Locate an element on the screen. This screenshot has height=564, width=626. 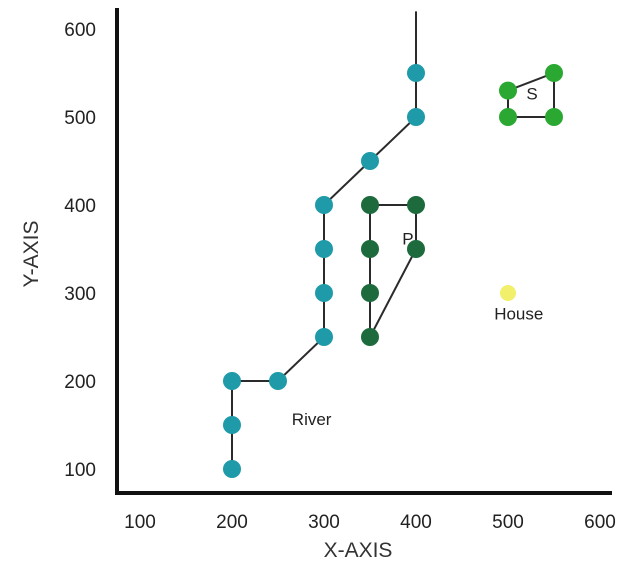
y-tick-label: 600 is located at coordinates (80, 30).